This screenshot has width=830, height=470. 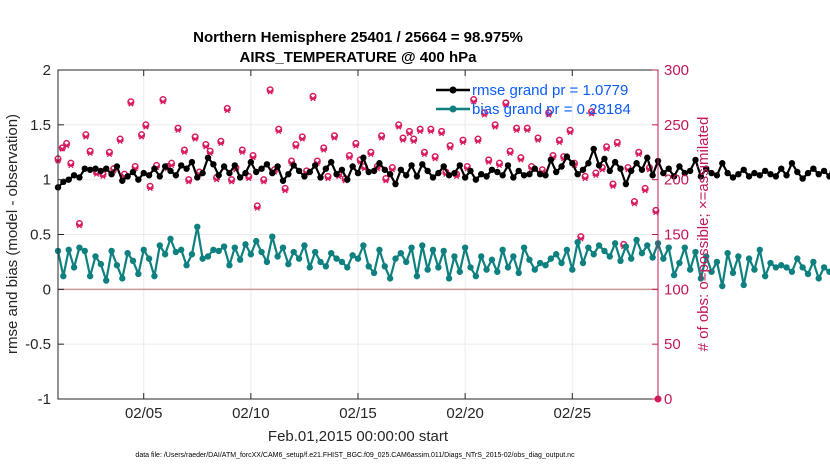 What do you see at coordinates (453, 90) in the screenshot?
I see `legend-rmse-marker` at bounding box center [453, 90].